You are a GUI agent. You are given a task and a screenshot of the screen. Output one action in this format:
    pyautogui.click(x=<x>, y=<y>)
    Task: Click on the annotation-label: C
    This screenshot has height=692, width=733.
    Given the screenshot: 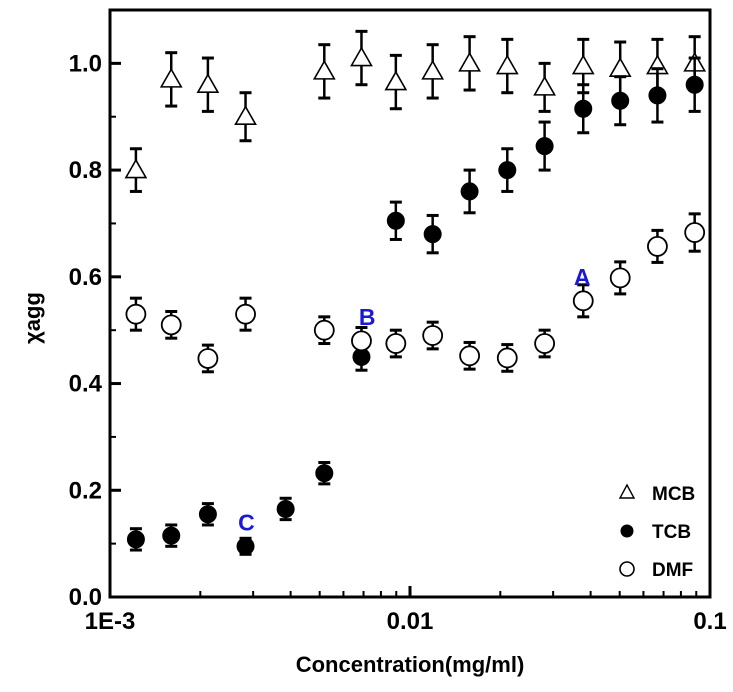 What is the action you would take?
    pyautogui.click(x=246, y=522)
    